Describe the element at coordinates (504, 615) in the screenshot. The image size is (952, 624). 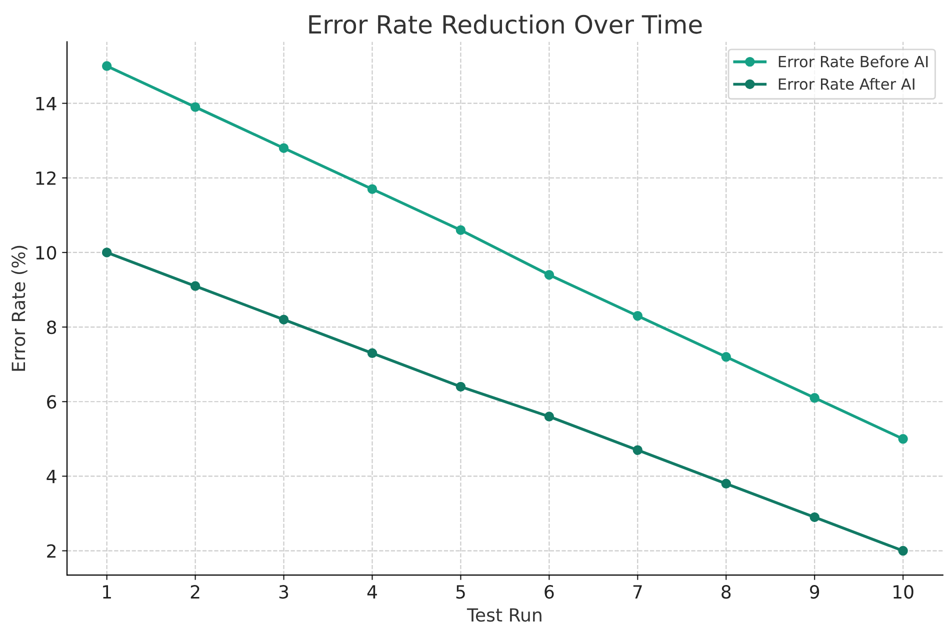
I see `x-axis-title: Test Run` at that location.